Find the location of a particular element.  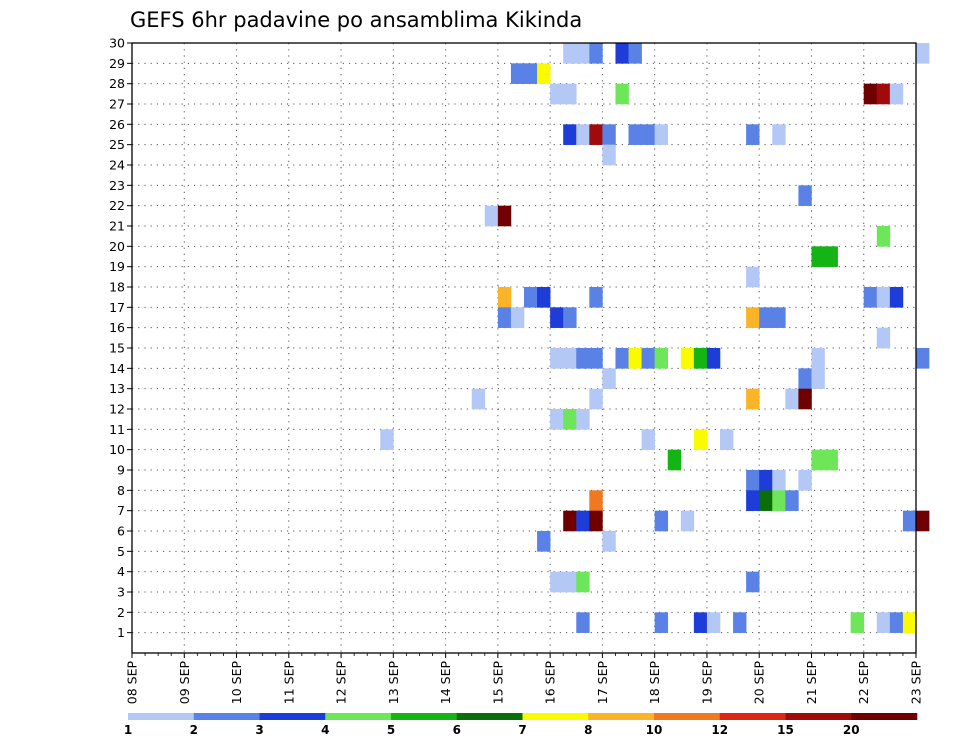

y-tick-label: 17 is located at coordinates (117, 307).